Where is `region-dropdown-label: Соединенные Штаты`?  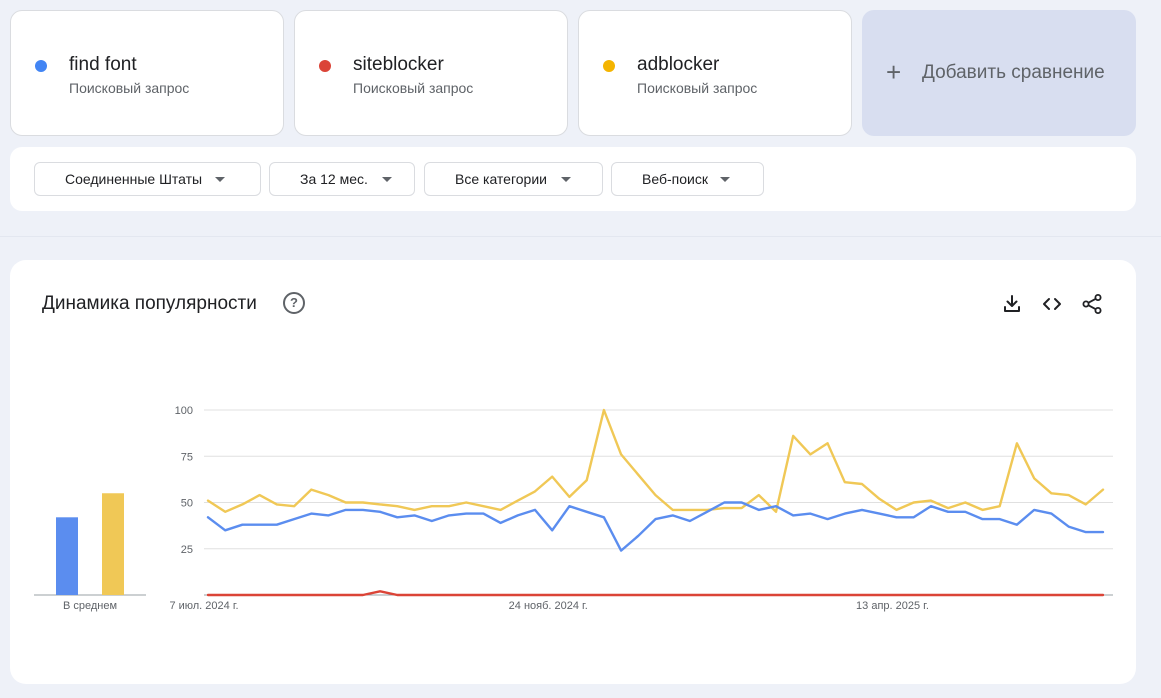
region-dropdown-label: Соединенные Штаты is located at coordinates (134, 179).